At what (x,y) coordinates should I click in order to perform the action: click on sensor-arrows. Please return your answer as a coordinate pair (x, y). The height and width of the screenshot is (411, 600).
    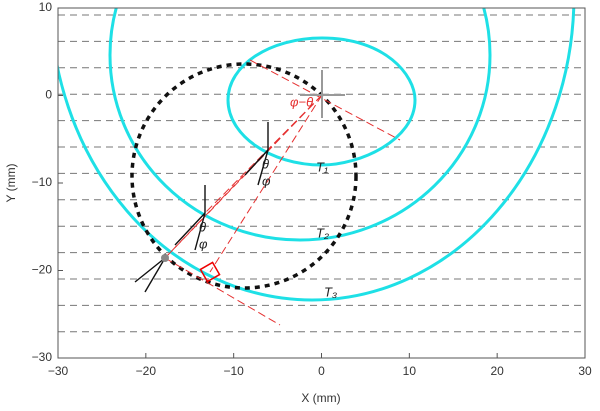
    Looking at the image, I should click on (201, 207).